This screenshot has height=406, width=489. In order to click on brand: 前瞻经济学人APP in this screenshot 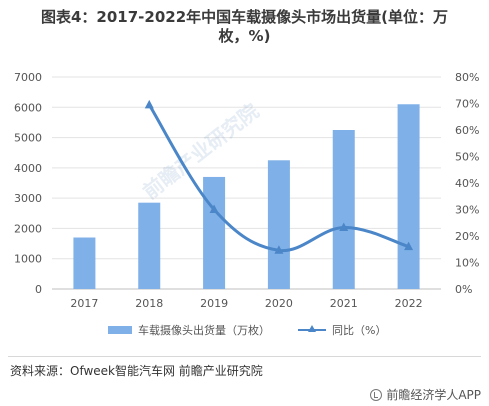, I will do `click(425, 394)`.